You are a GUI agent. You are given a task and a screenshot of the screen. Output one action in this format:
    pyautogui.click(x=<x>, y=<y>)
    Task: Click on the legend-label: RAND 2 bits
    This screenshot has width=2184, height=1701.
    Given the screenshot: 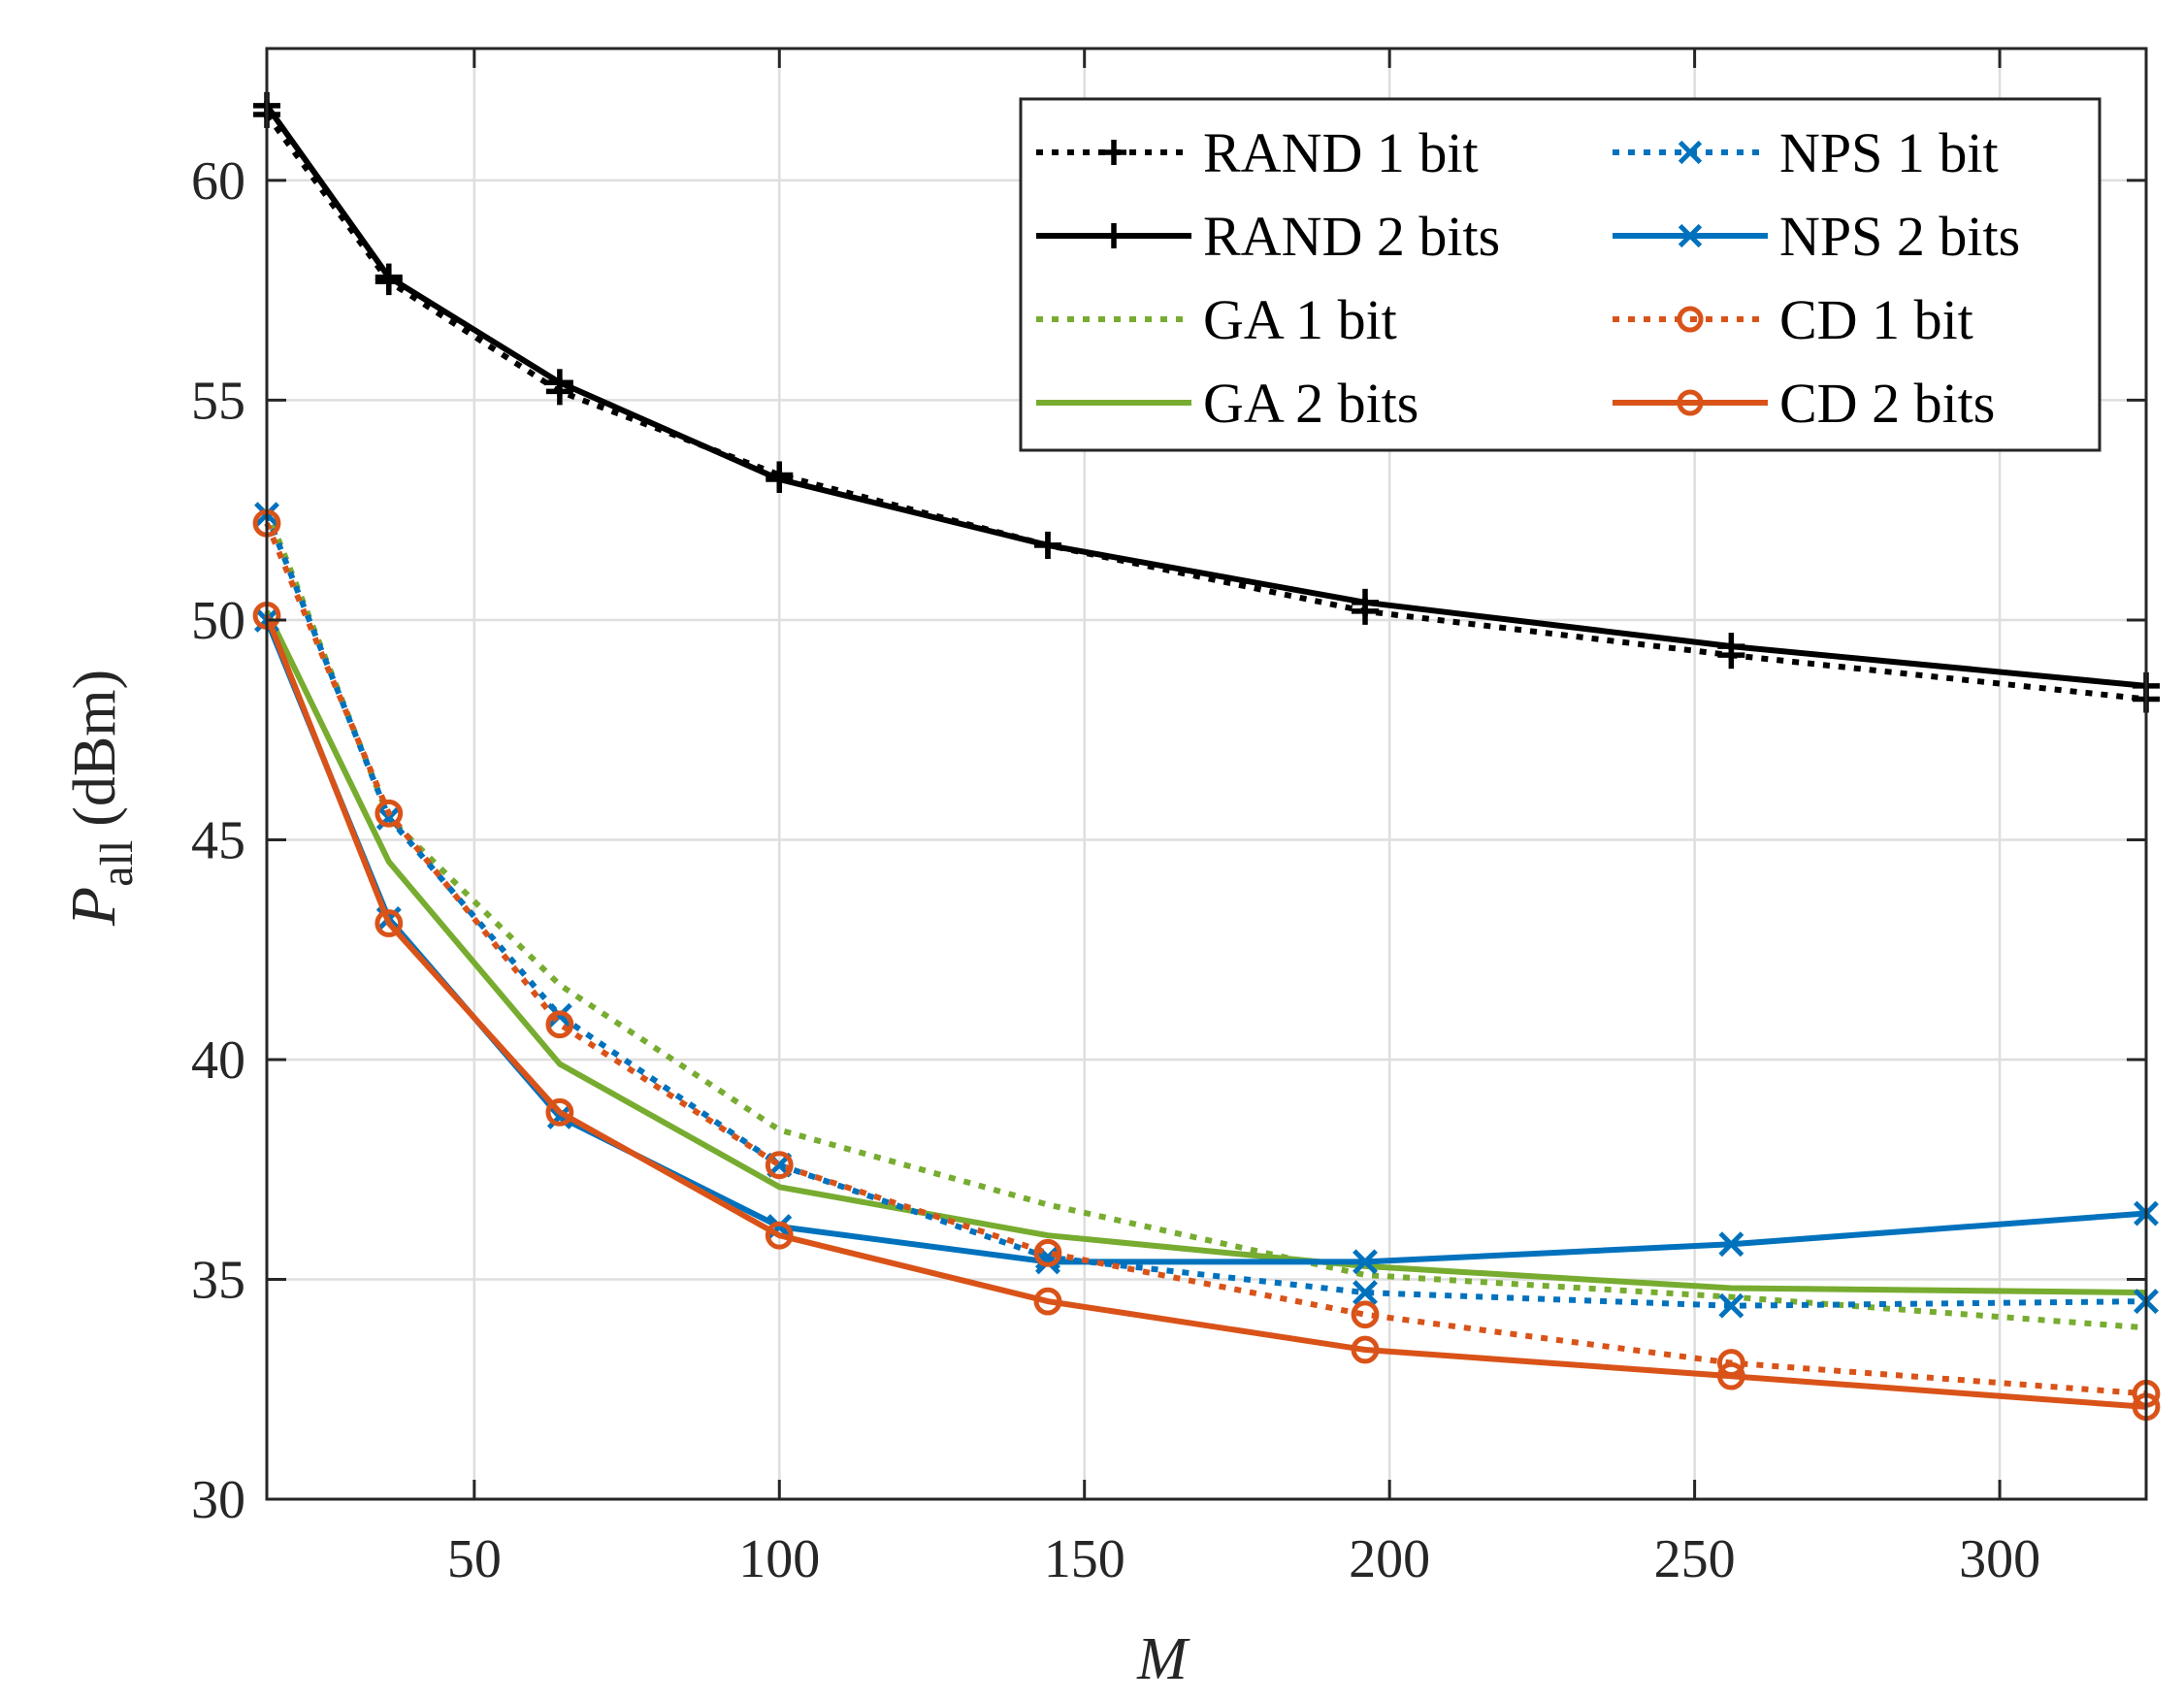 What is the action you would take?
    pyautogui.click(x=1351, y=236)
    